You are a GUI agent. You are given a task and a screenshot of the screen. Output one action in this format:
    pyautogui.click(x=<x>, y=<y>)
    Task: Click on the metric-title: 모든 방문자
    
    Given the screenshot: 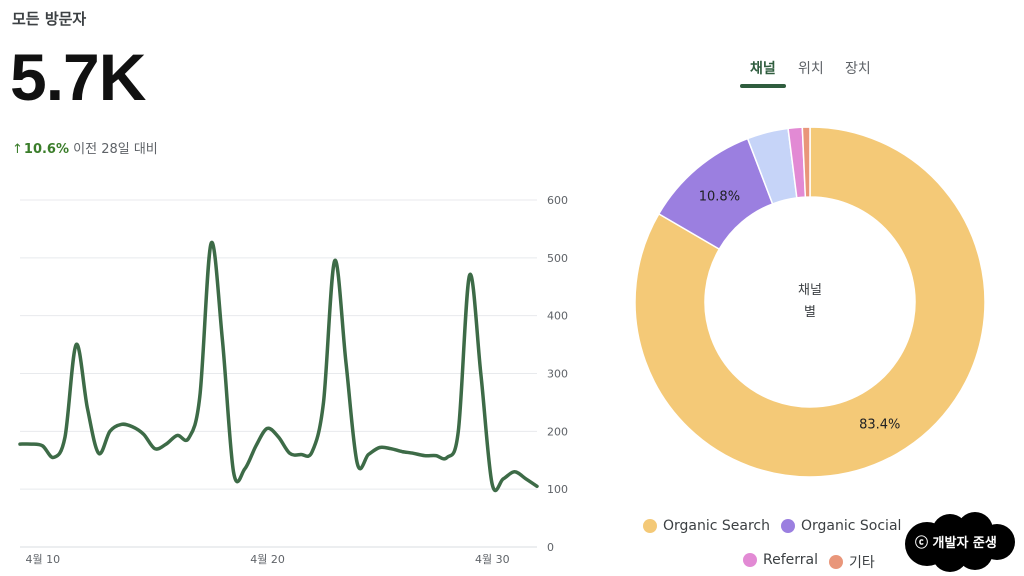 What is the action you would take?
    pyautogui.click(x=49, y=19)
    